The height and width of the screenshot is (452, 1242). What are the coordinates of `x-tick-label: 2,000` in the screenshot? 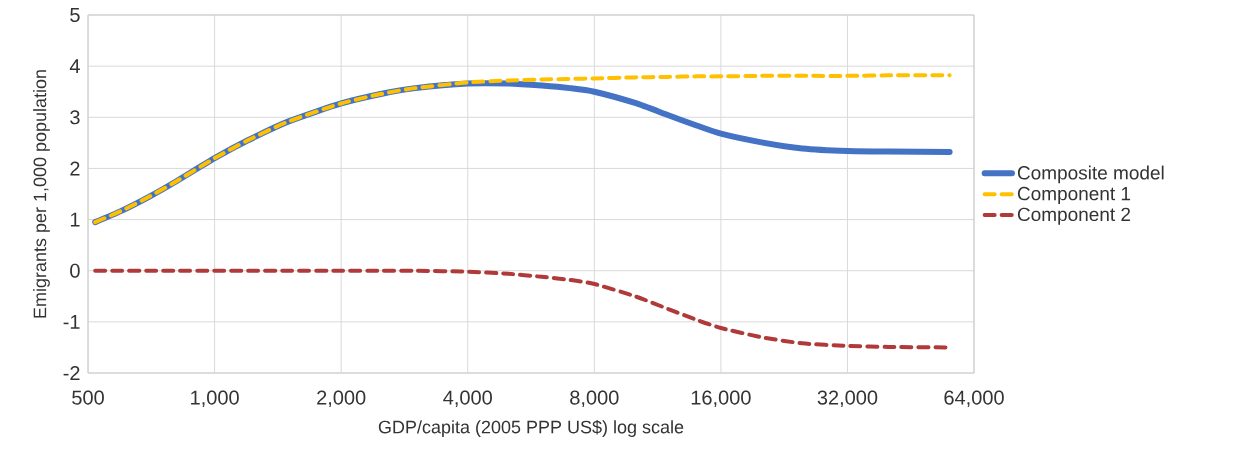 It's located at (341, 399).